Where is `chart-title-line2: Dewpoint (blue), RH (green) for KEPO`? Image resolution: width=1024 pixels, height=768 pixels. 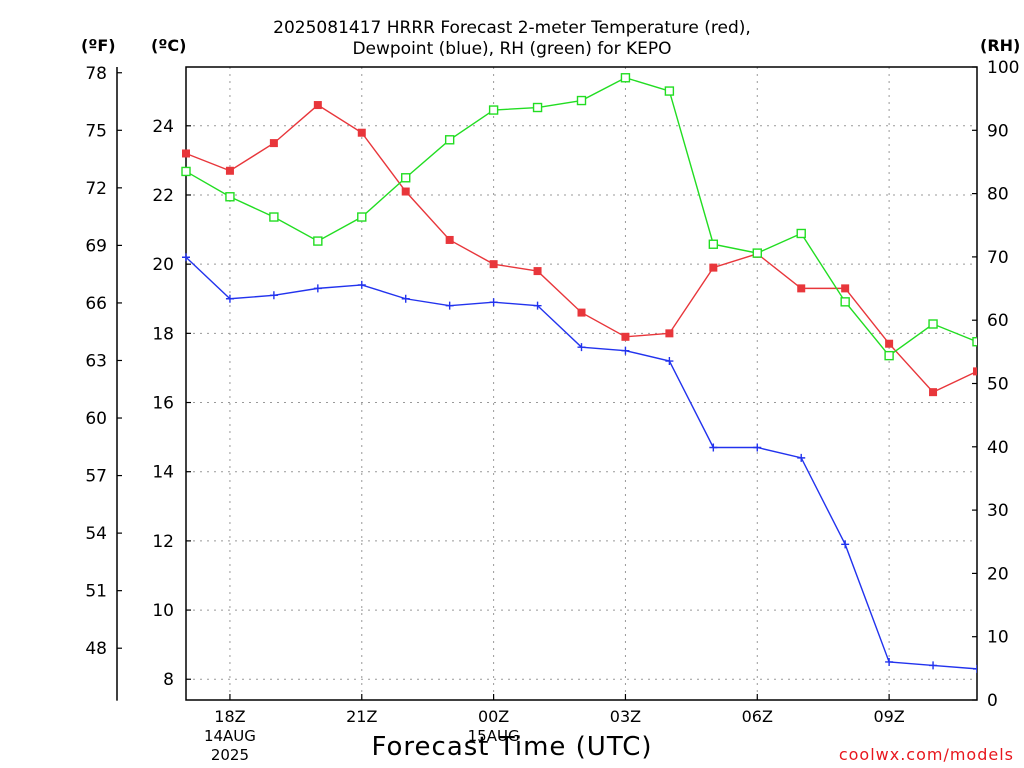
chart-title-line2: Dewpoint (blue), RH (green) for KEPO is located at coordinates (512, 49).